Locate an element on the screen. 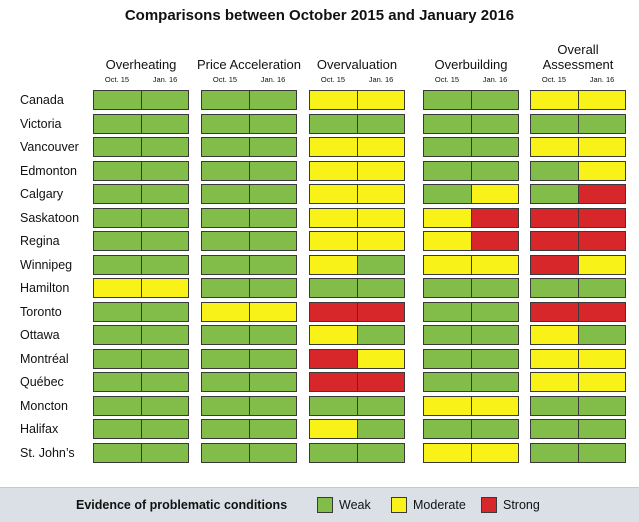  legend-label-weak: Weak is located at coordinates (355, 505).